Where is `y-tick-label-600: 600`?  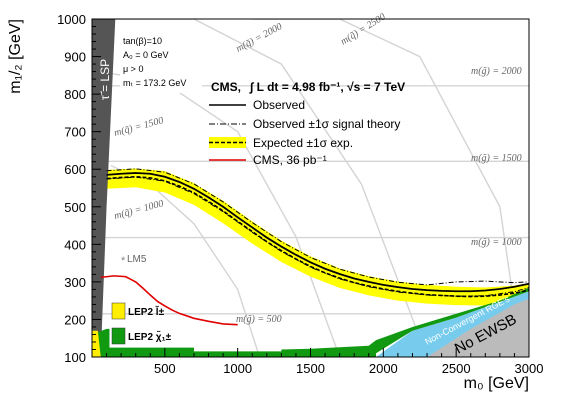
y-tick-label-600: 600 is located at coordinates (75, 169).